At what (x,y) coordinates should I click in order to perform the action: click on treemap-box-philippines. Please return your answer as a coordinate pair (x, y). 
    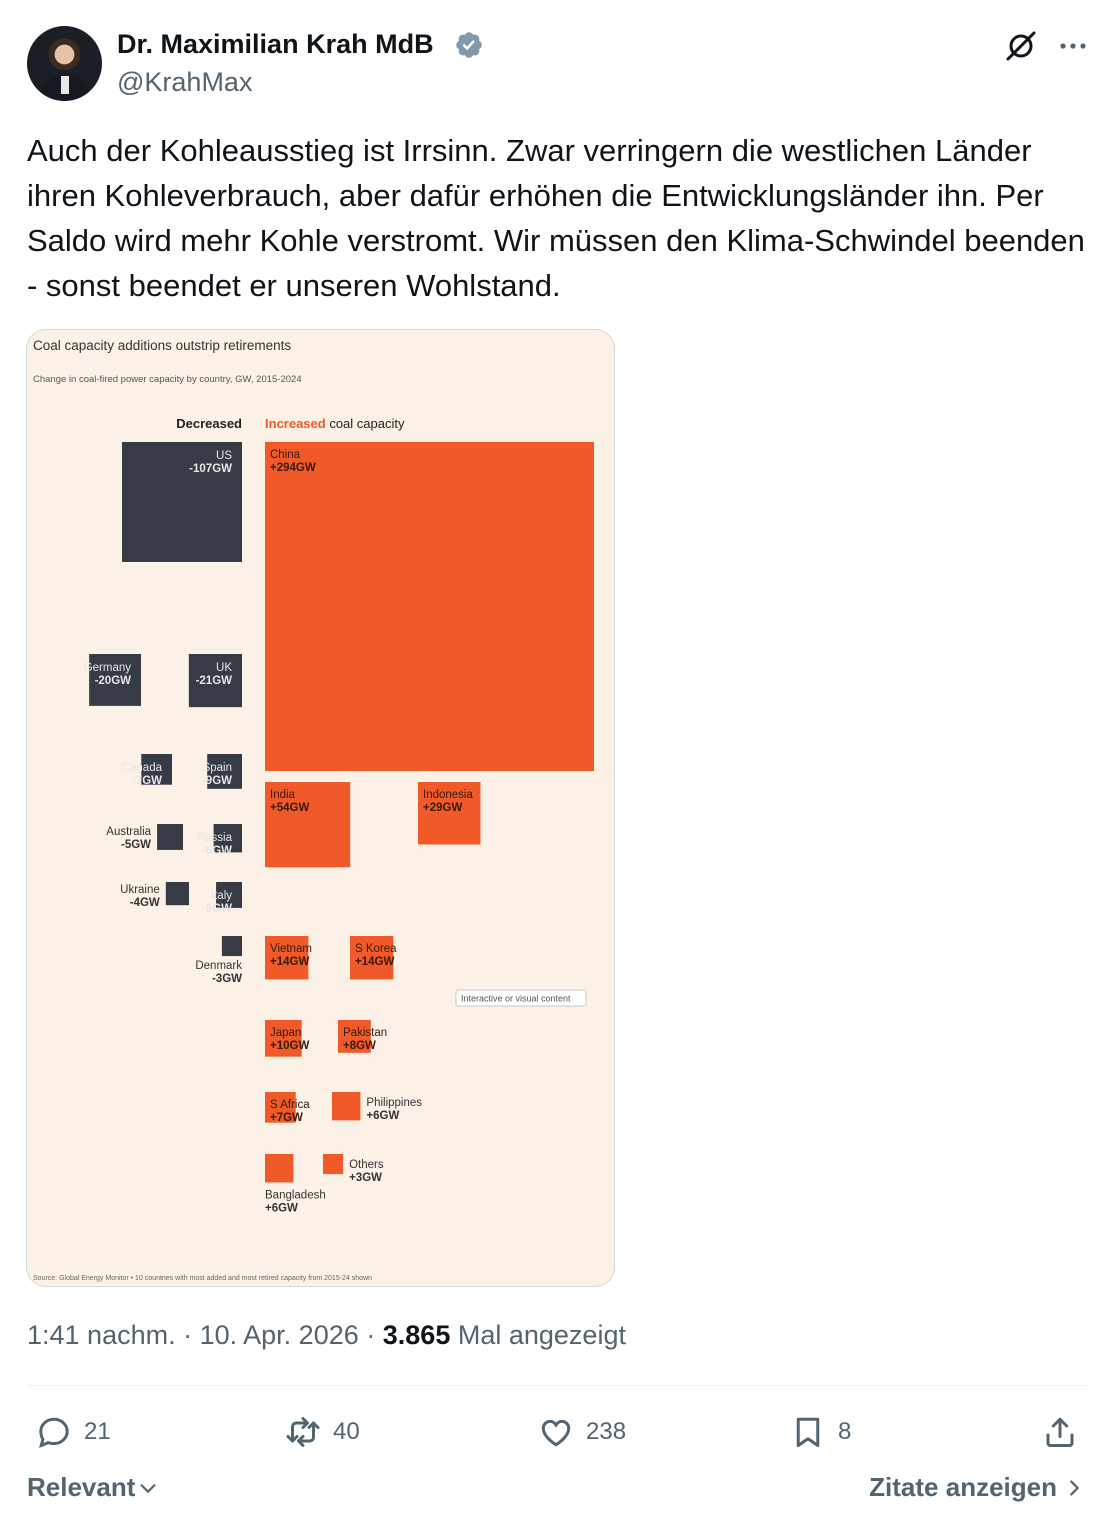
    Looking at the image, I should click on (346, 1106).